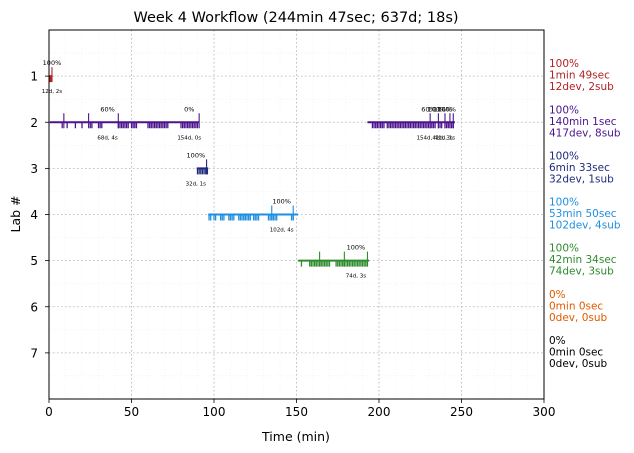  I want to click on annotation-count: 74d, 3s, so click(356, 277).